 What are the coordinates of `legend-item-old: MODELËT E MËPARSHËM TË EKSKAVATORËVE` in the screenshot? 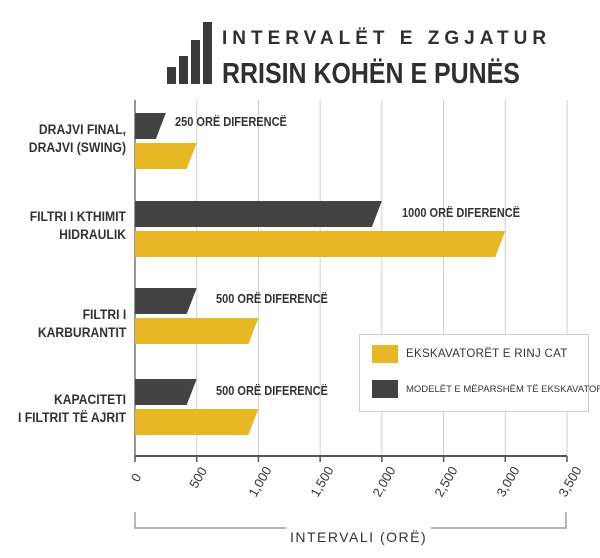 It's located at (486, 389).